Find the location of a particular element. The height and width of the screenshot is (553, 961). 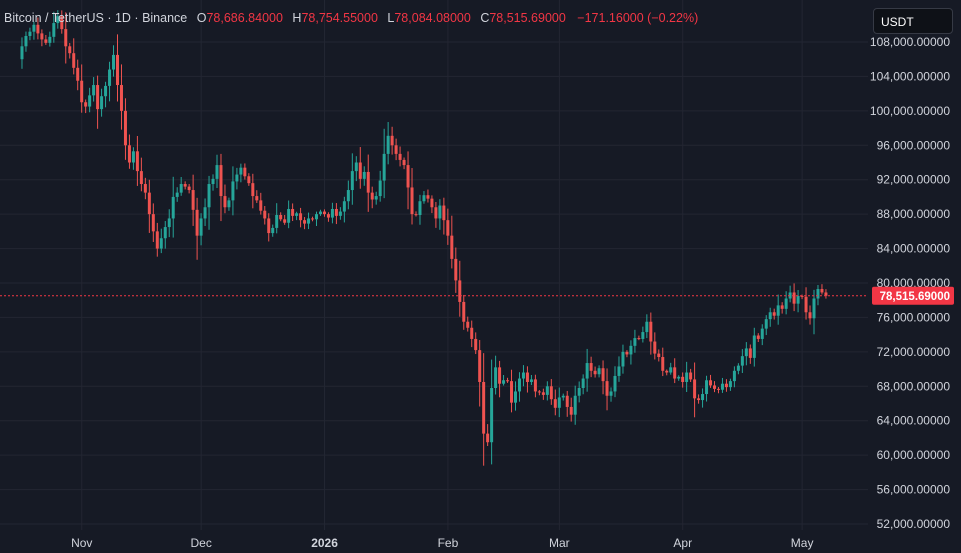

y-tick-label: 96,000.00000 is located at coordinates (914, 145).